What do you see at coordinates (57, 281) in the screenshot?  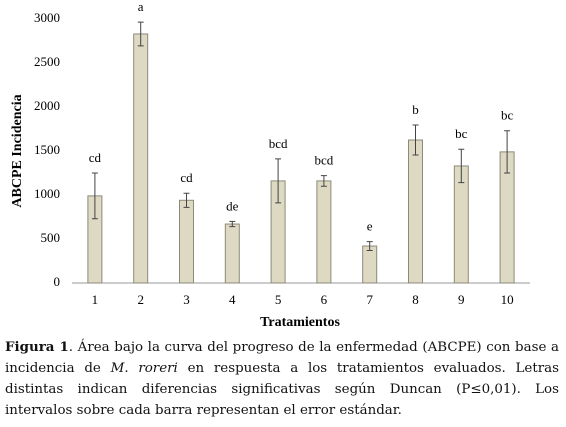 I see `y-tick-label: 0` at bounding box center [57, 281].